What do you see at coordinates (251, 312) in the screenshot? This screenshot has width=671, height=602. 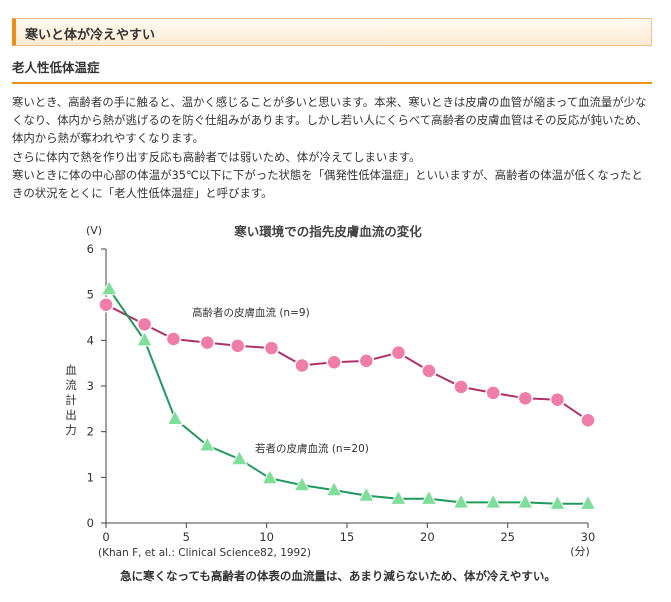 I see `series-label-elderly: 高齢者の皮膚血流 (n=9)` at bounding box center [251, 312].